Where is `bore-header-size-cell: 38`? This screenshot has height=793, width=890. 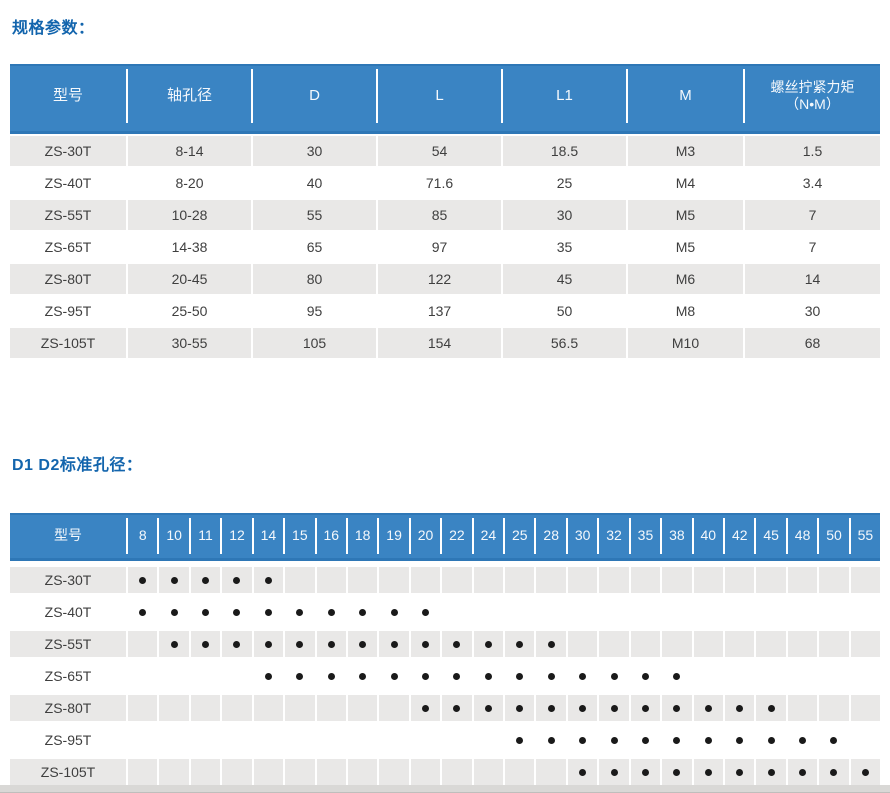
bore-header-size-cell: 38 is located at coordinates (678, 536).